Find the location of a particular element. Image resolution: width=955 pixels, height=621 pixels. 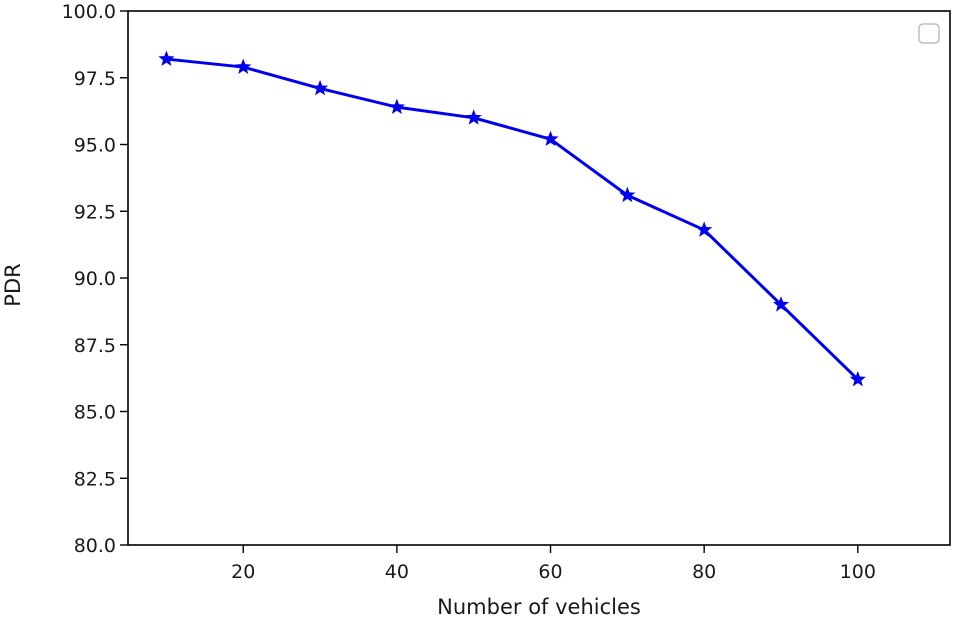

legend-box is located at coordinates (929, 33).